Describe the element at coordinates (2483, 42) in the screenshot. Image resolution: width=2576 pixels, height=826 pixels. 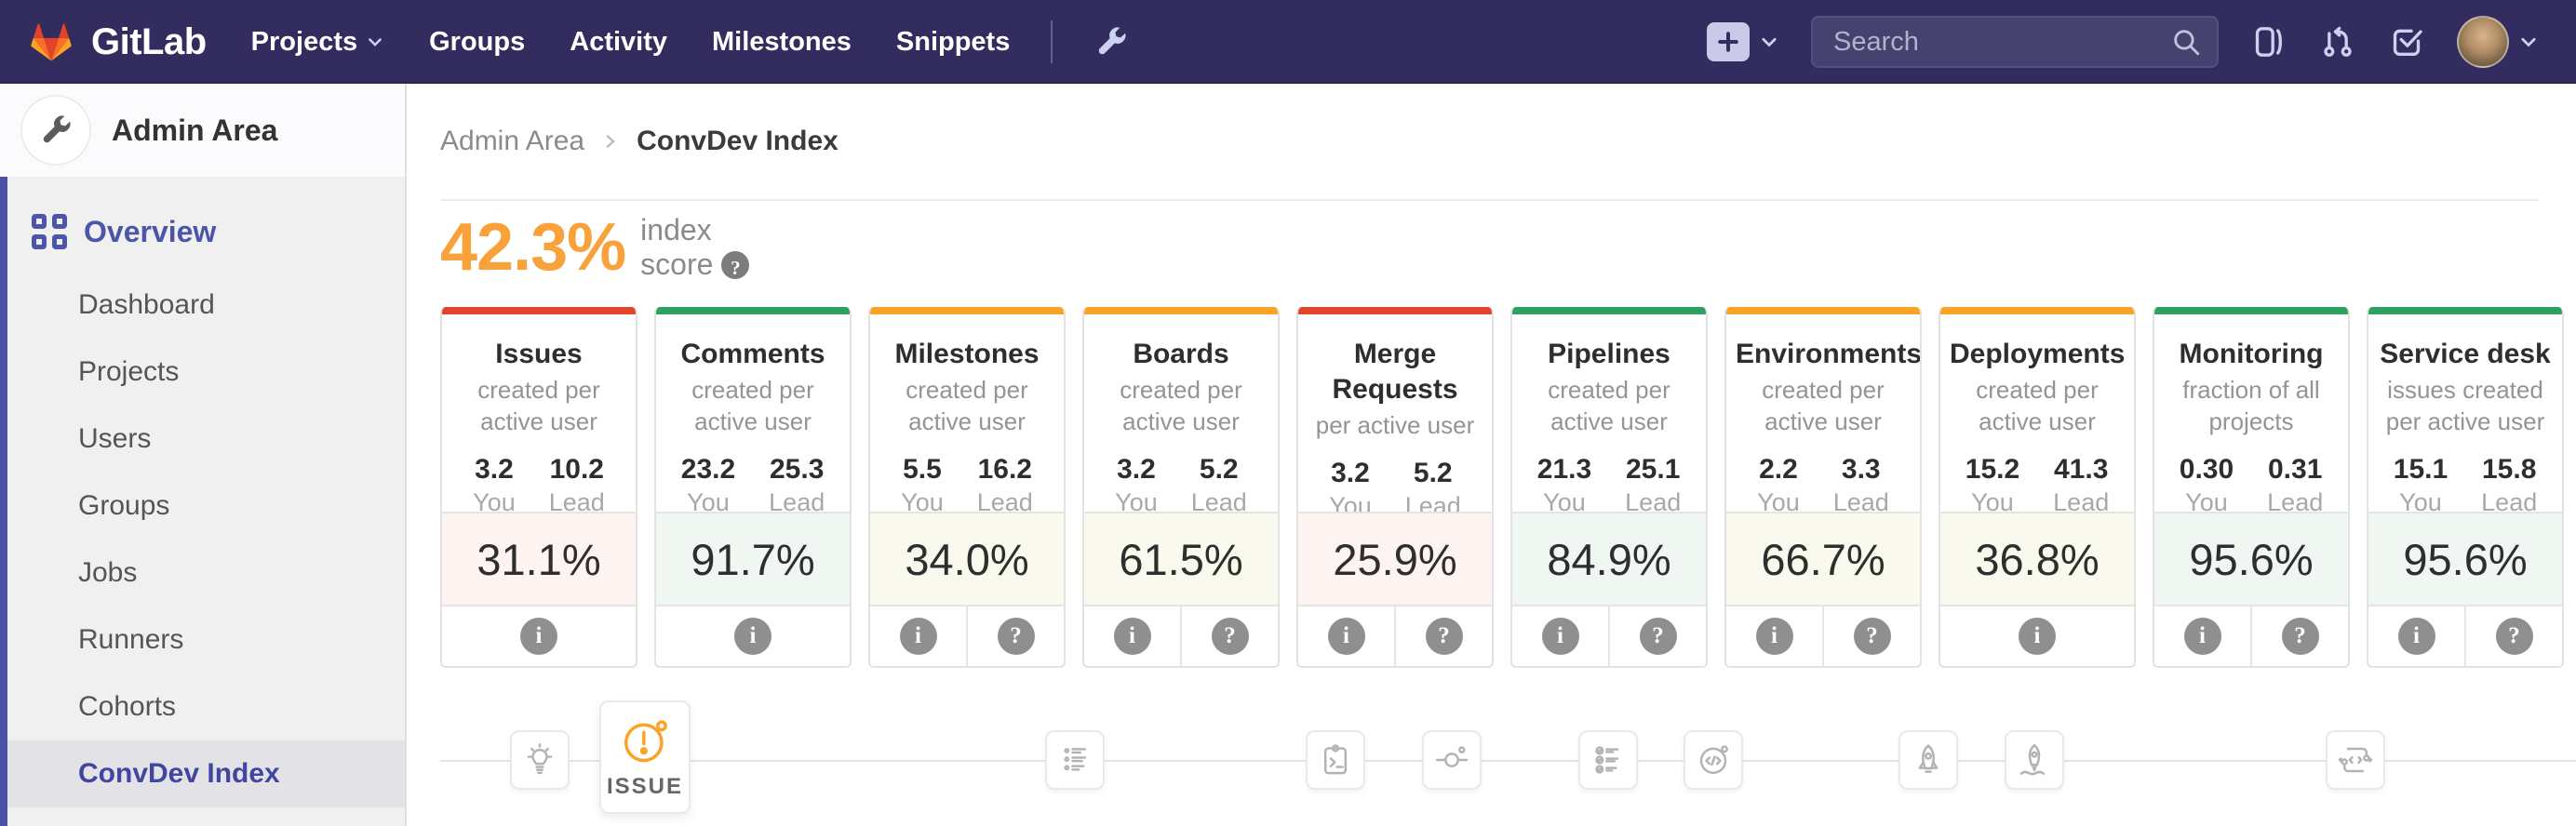
I see `avatar` at that location.